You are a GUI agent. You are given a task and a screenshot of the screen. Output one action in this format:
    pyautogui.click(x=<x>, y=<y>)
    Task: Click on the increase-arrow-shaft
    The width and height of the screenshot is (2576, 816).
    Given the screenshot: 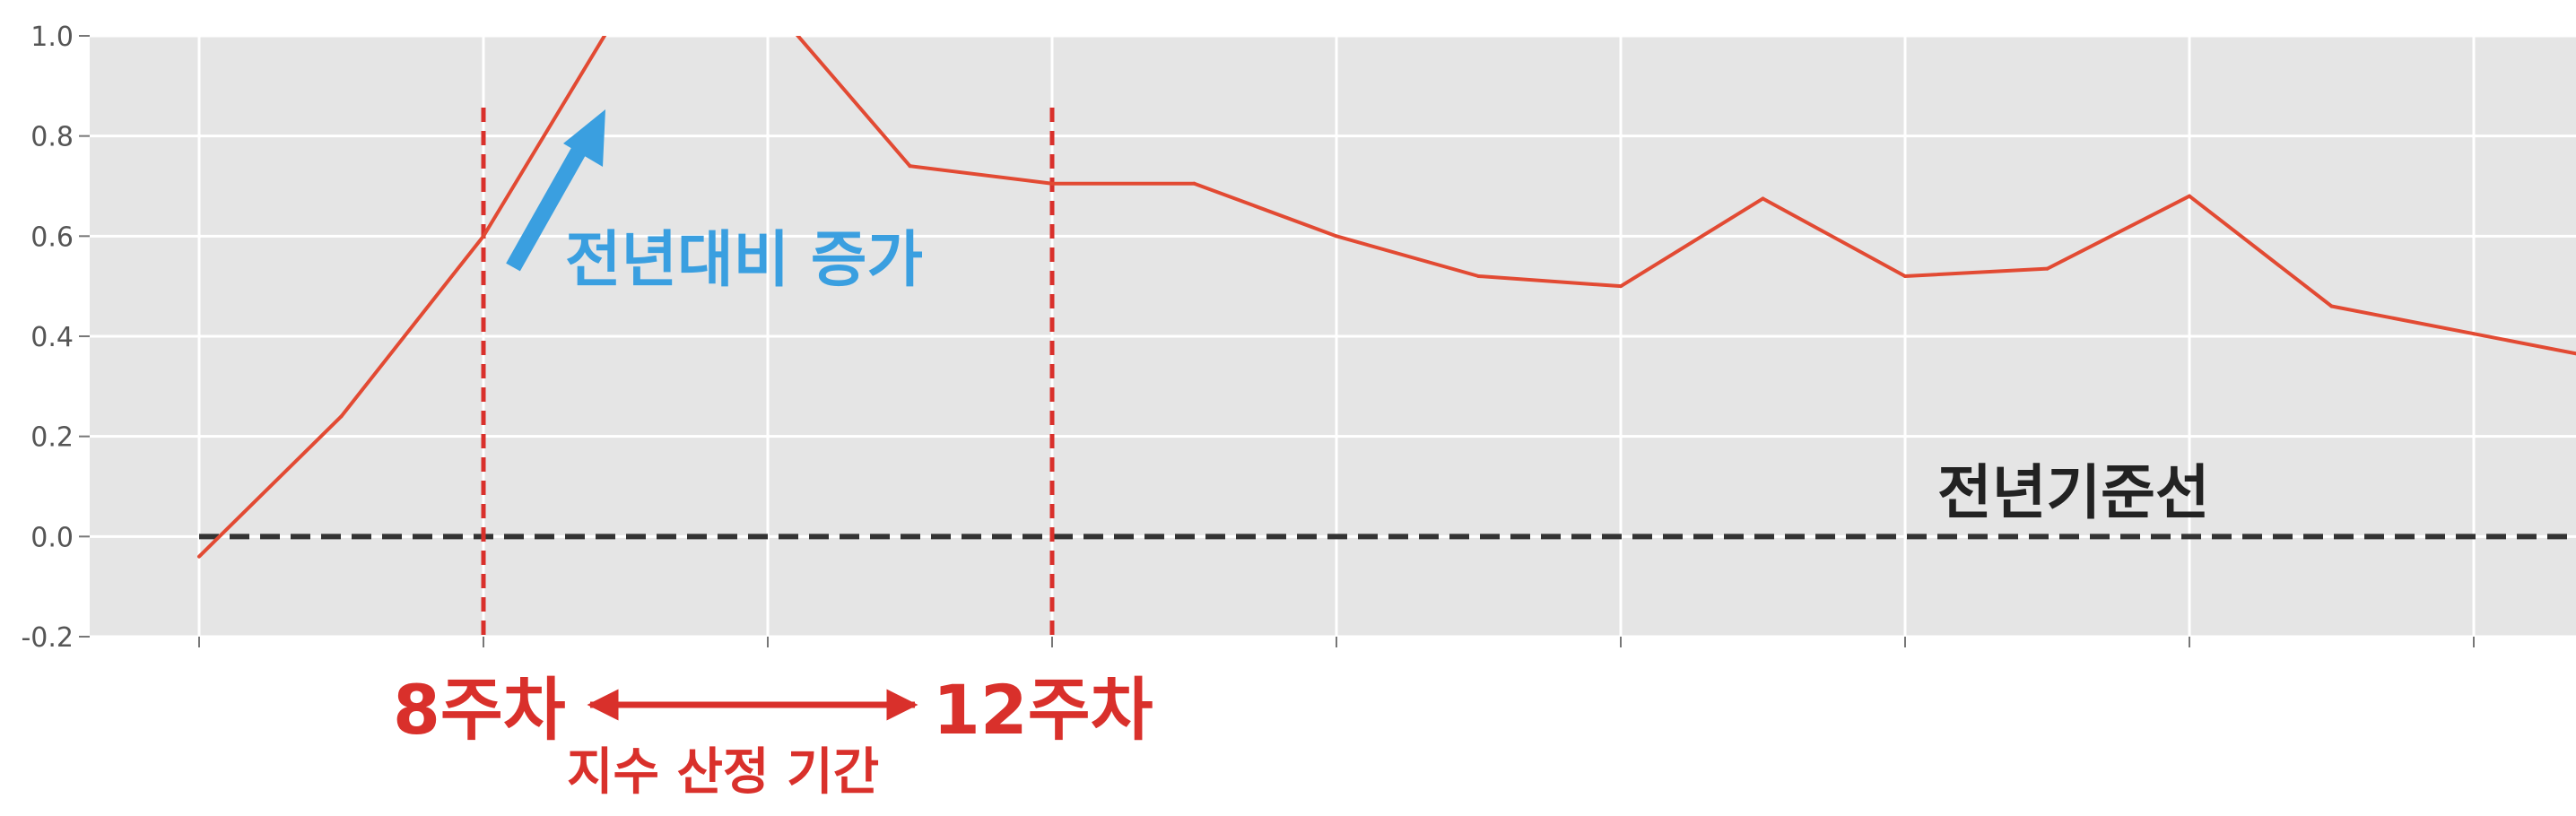 What is the action you would take?
    pyautogui.click(x=548, y=206)
    